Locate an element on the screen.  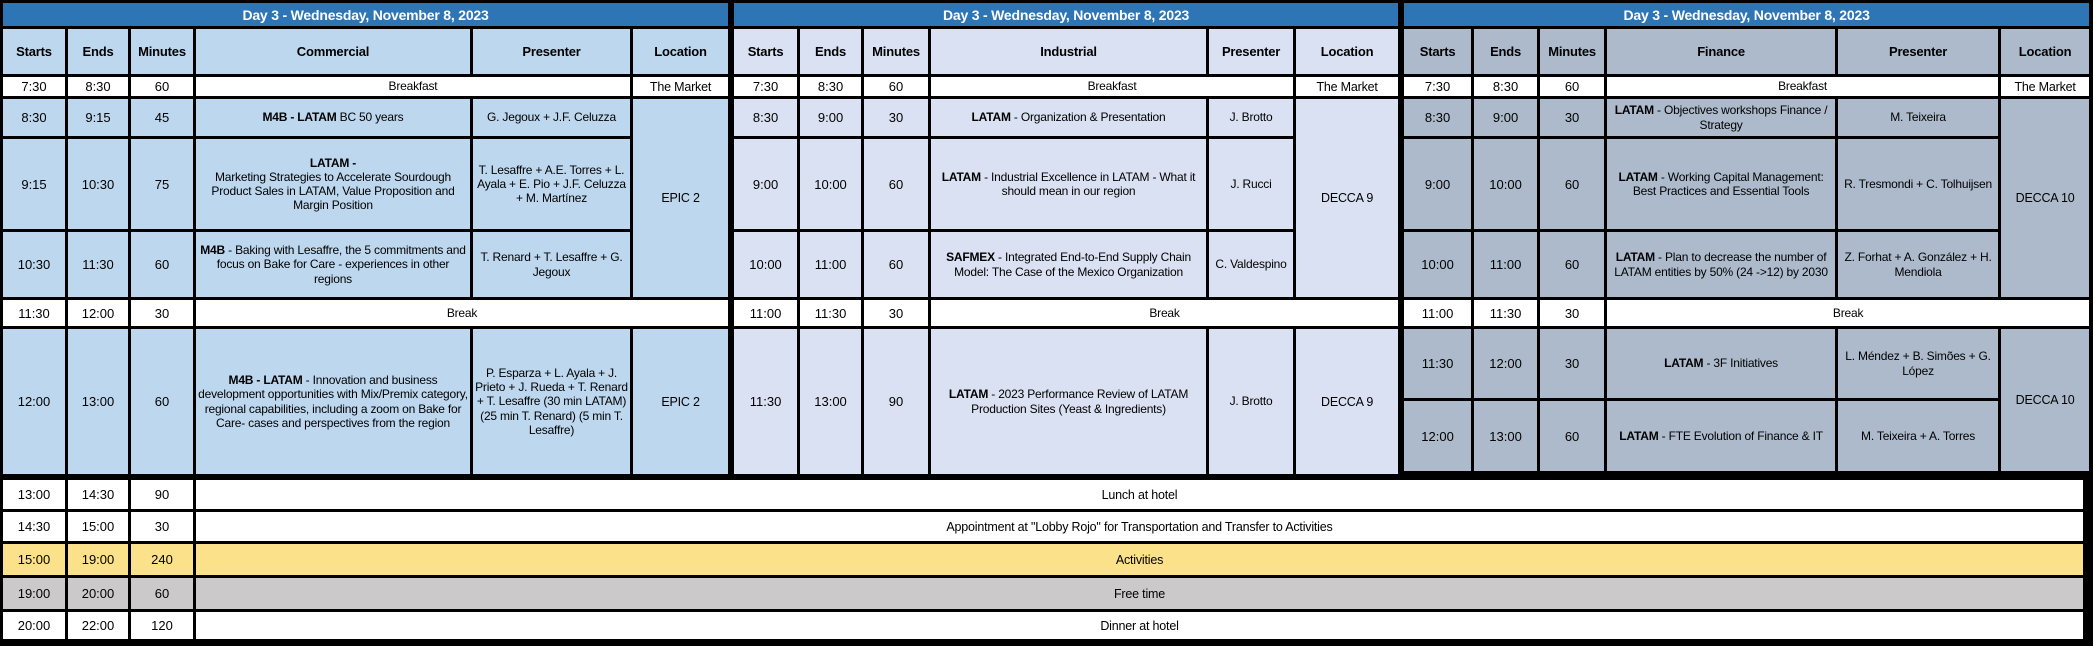
cell-starts: 14:30 is located at coordinates (34, 526).